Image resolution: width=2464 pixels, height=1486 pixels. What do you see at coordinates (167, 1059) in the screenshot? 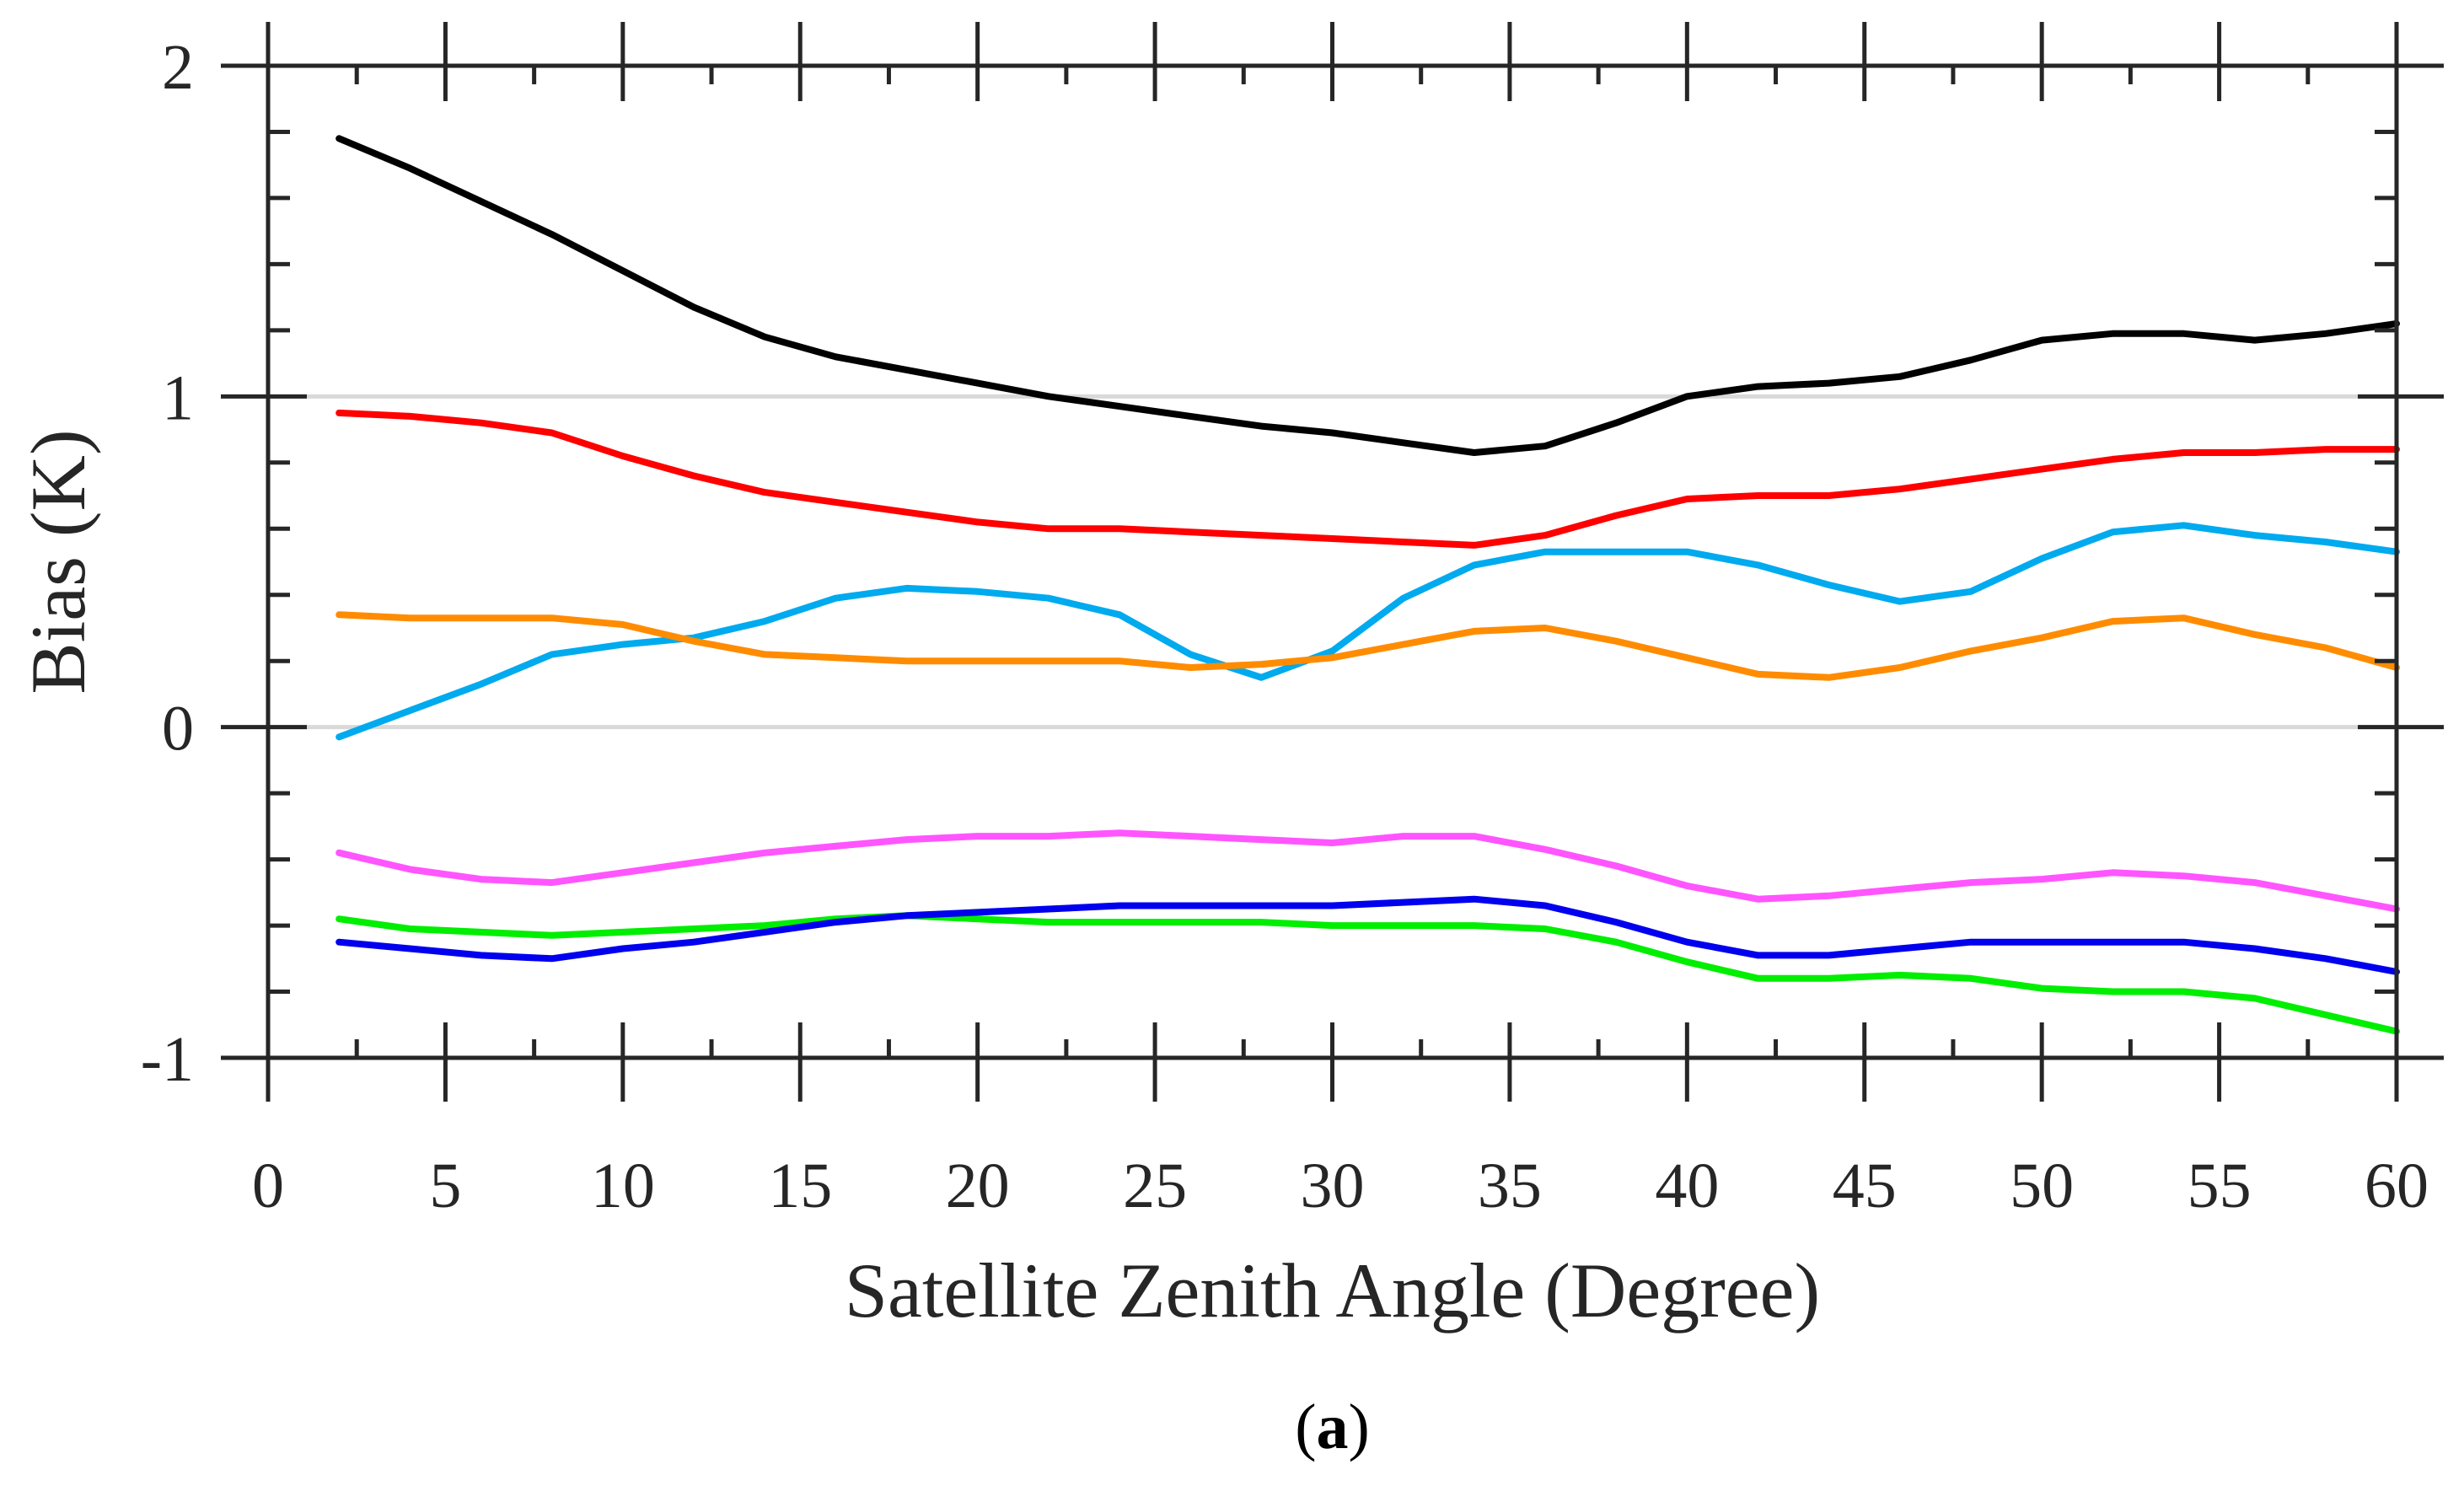
I see `y-tick-label: -1` at bounding box center [167, 1059].